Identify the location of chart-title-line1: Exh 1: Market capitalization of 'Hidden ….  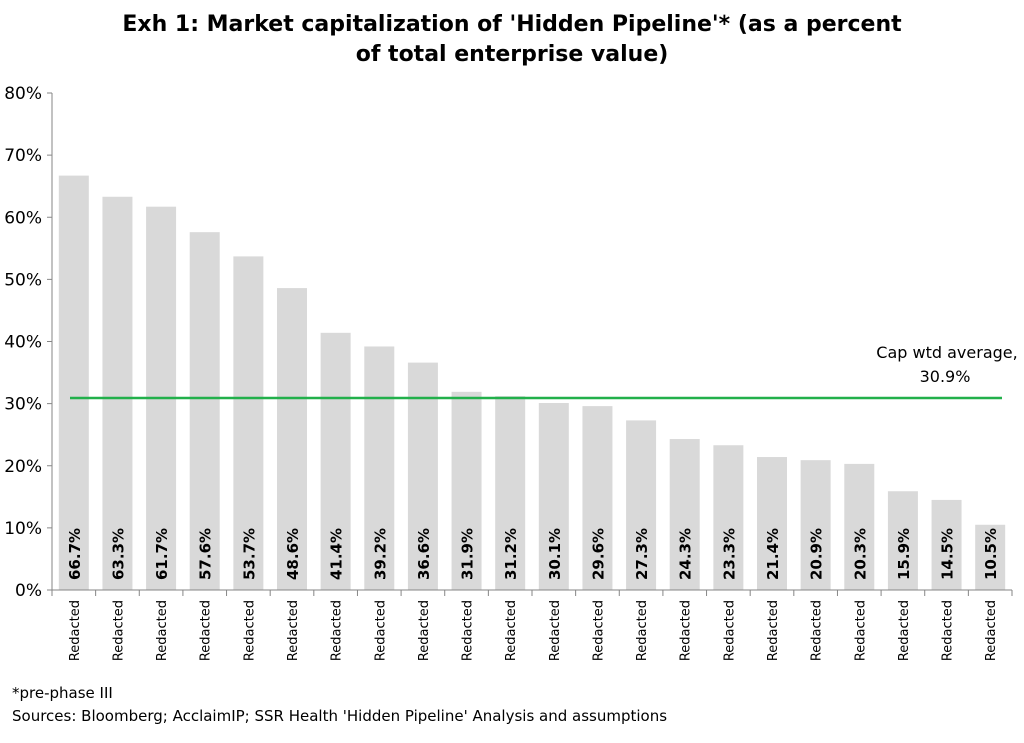
(512, 24).